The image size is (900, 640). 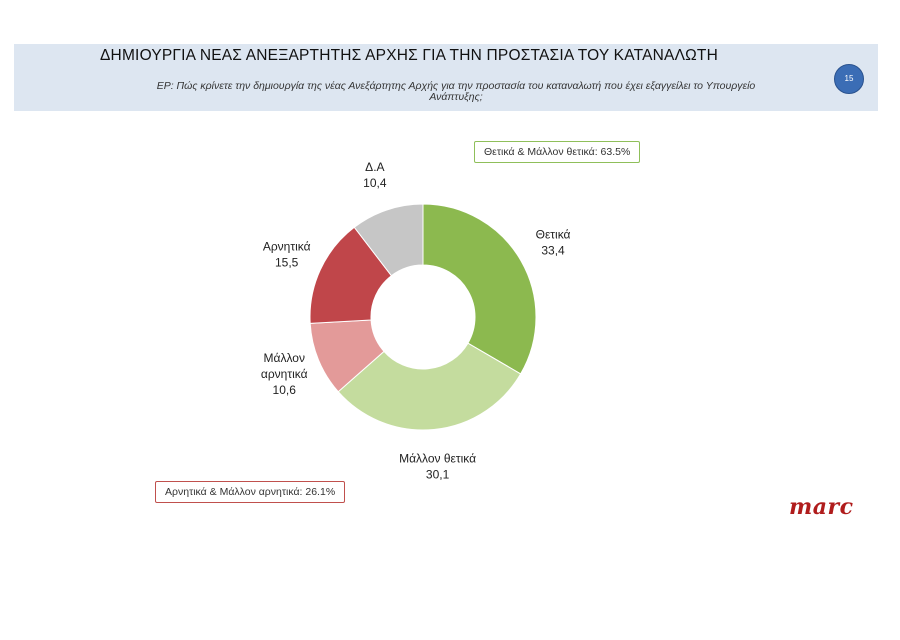 What do you see at coordinates (557, 152) in the screenshot?
I see `positive-summary-box: Θετικά & Μάλλον θετικά: 63.5%` at bounding box center [557, 152].